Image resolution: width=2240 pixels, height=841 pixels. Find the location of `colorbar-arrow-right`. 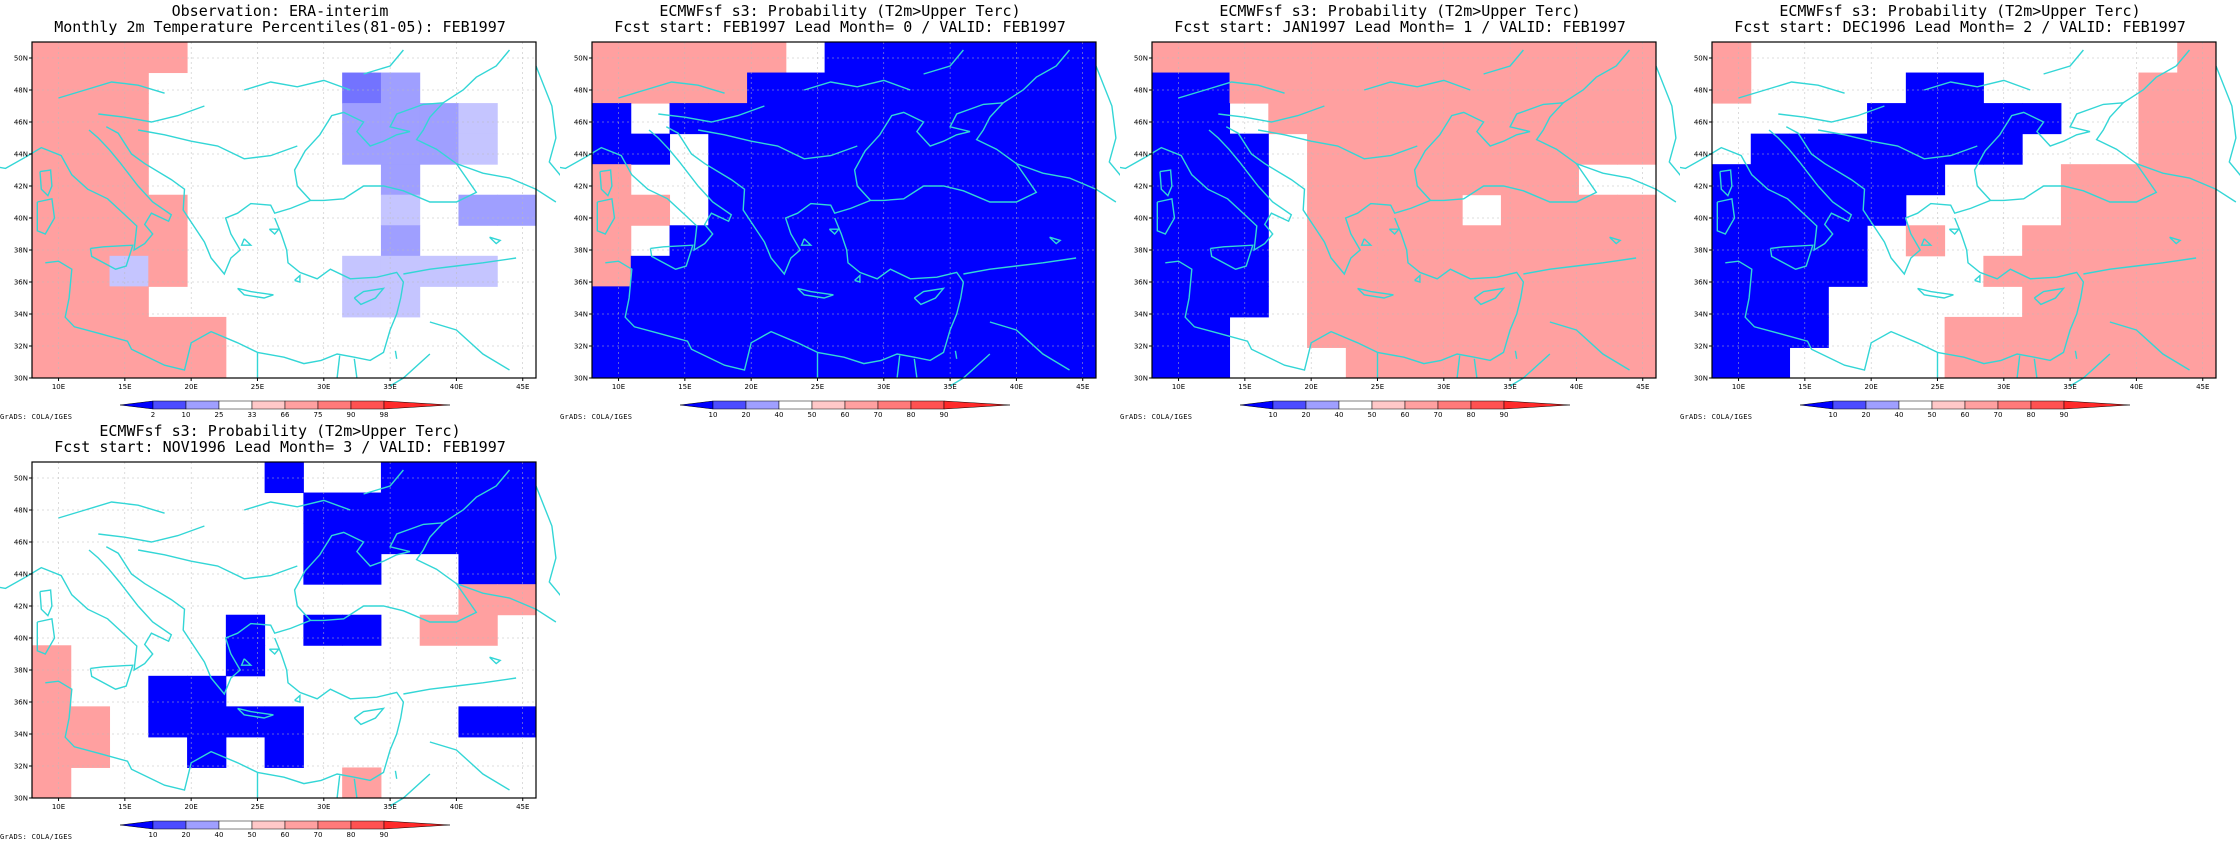

colorbar-arrow-right is located at coordinates (977, 405).